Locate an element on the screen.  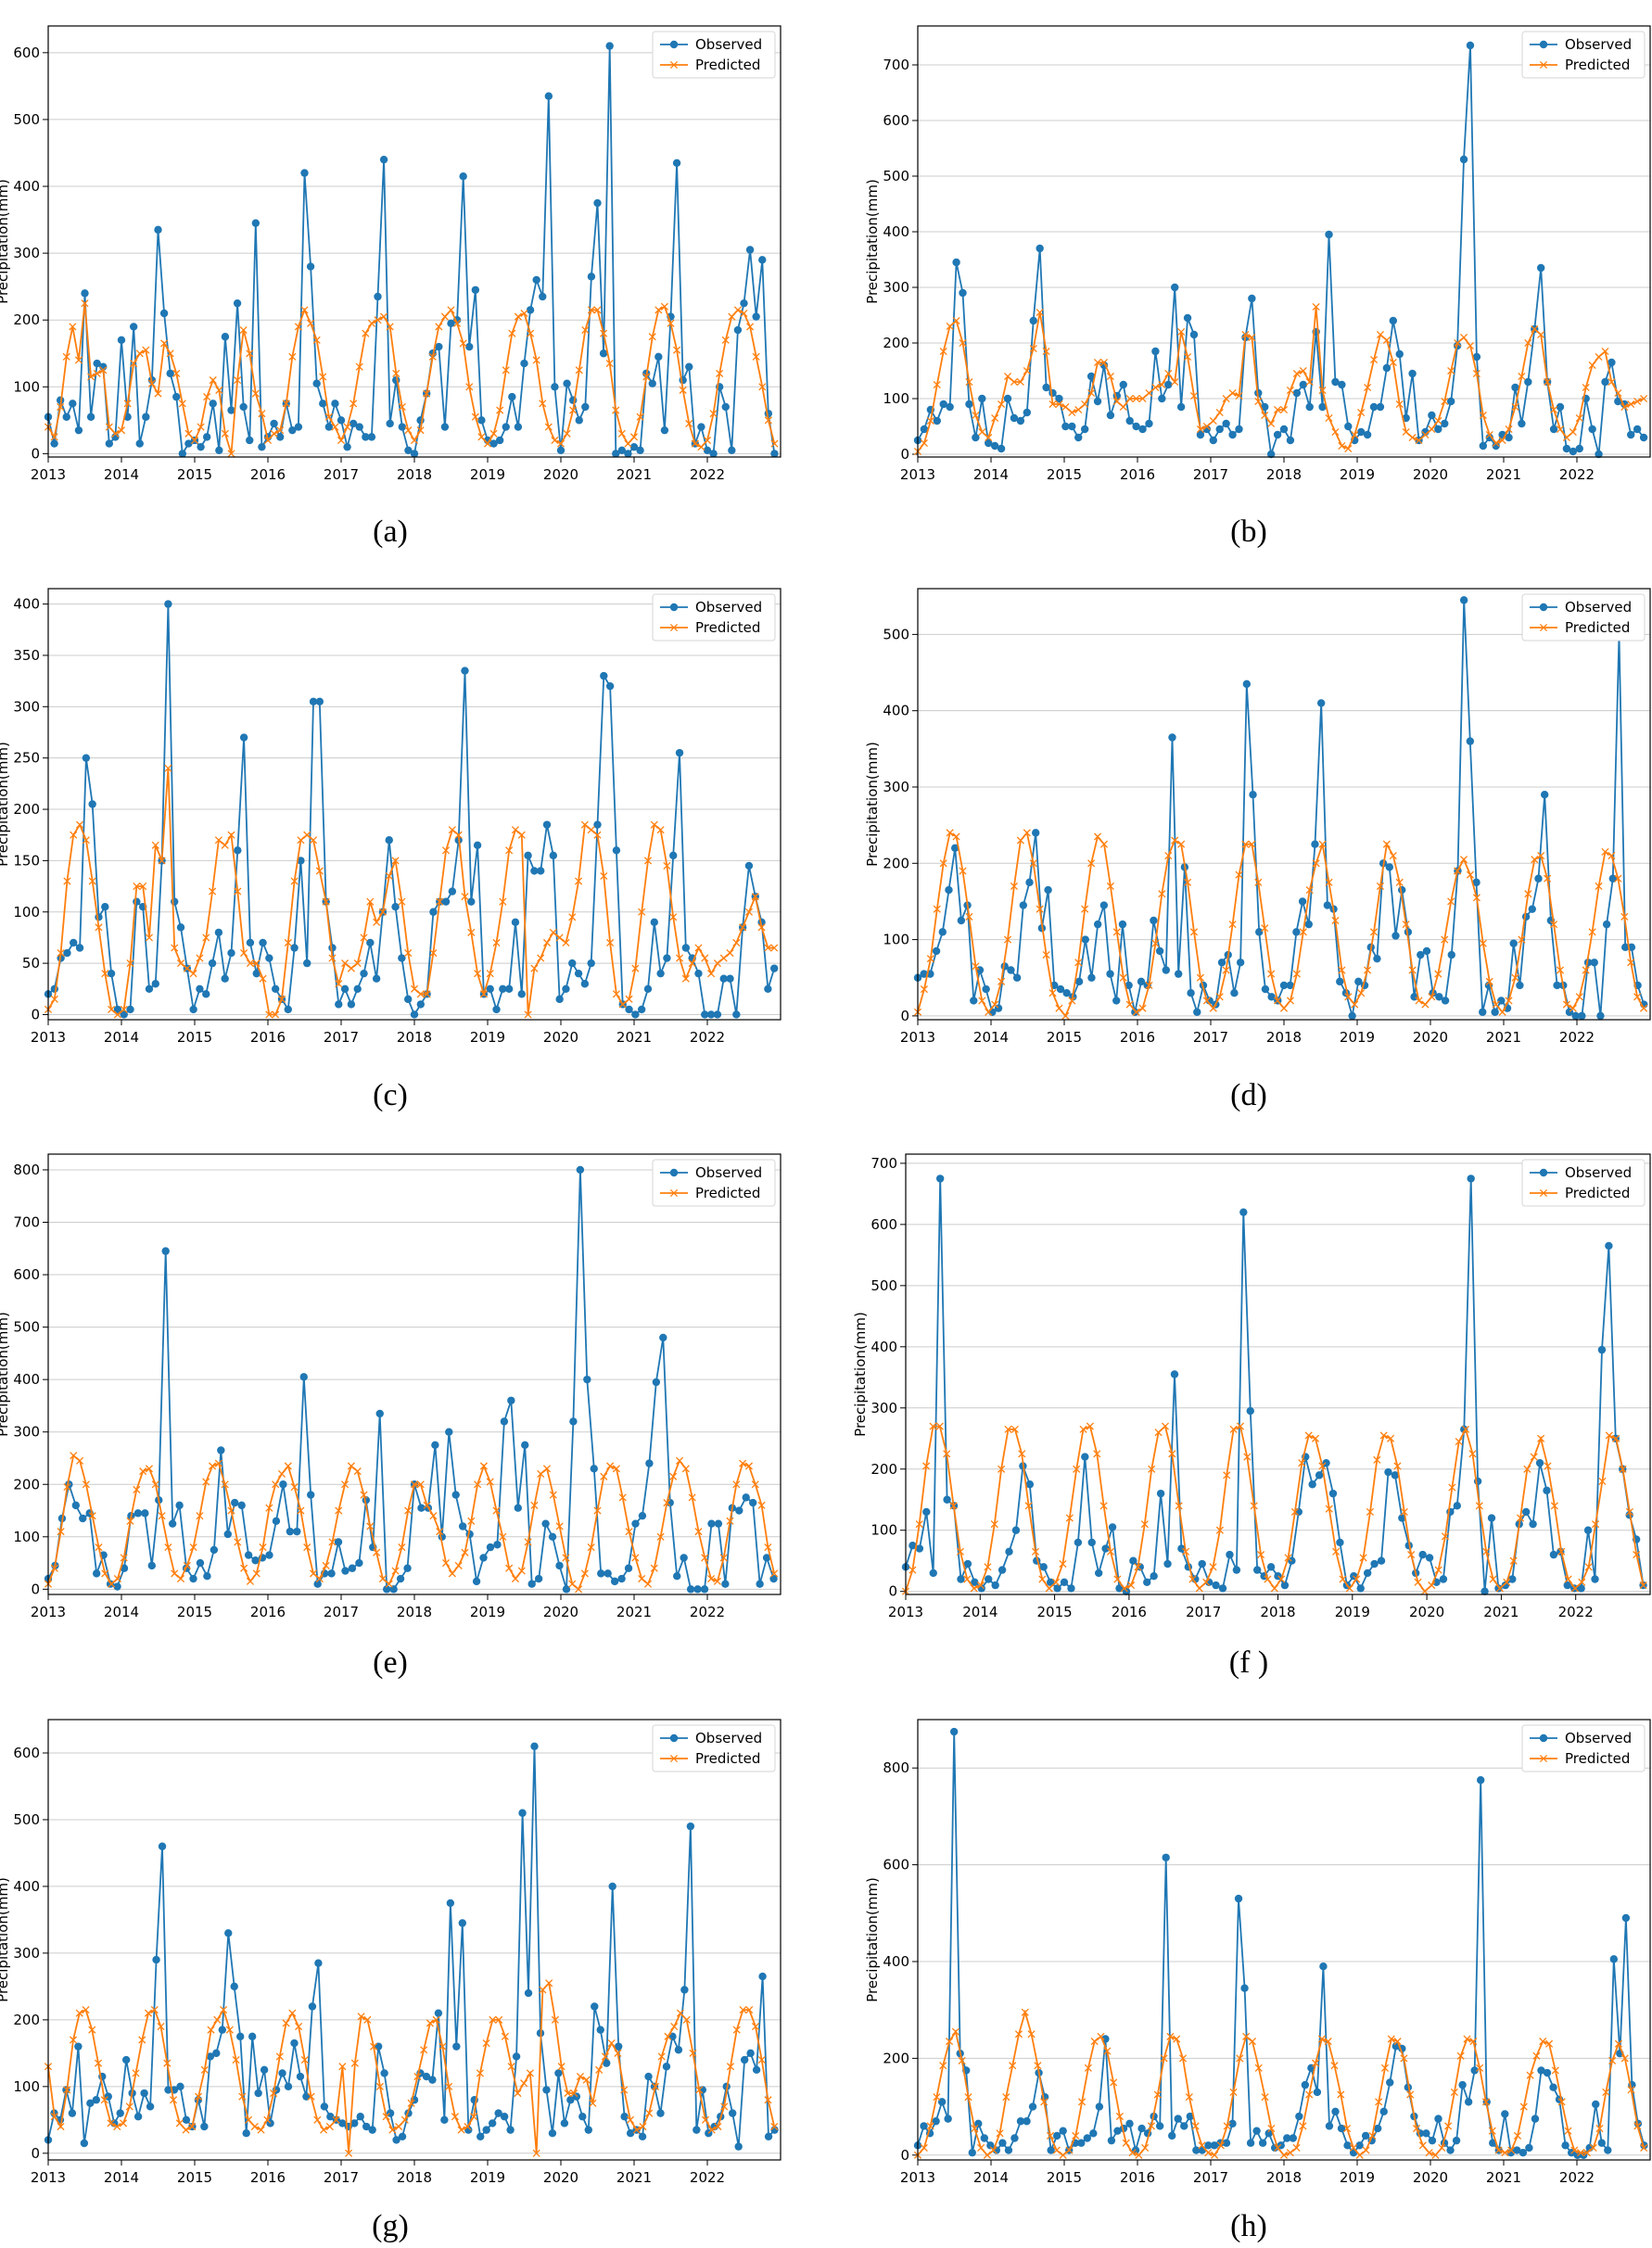
x-tick-label: 2021 is located at coordinates (634, 1037).